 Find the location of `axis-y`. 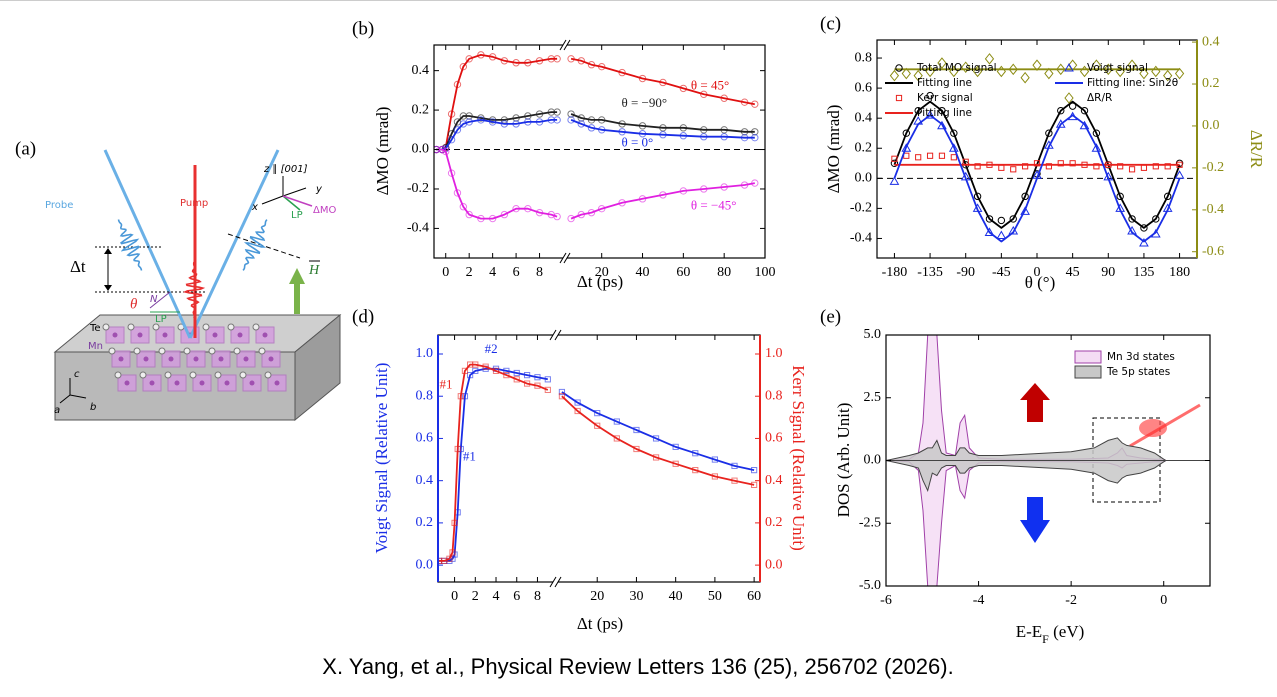

axis-y is located at coordinates (294, 192).